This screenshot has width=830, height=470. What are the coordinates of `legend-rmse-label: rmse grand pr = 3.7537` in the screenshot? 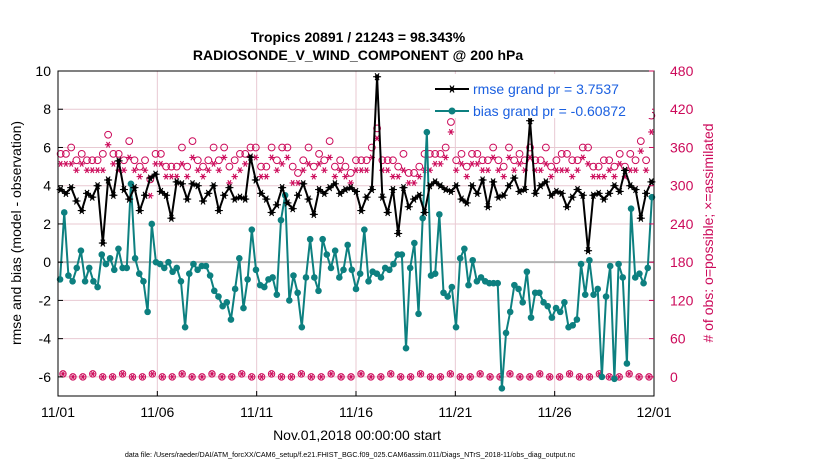 It's located at (546, 89).